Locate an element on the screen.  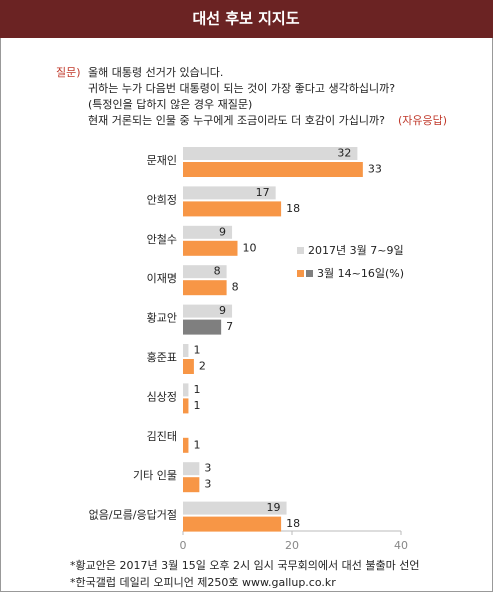
question-line: (특정인을 답하지 않은 경우 재질문) is located at coordinates (170, 104).